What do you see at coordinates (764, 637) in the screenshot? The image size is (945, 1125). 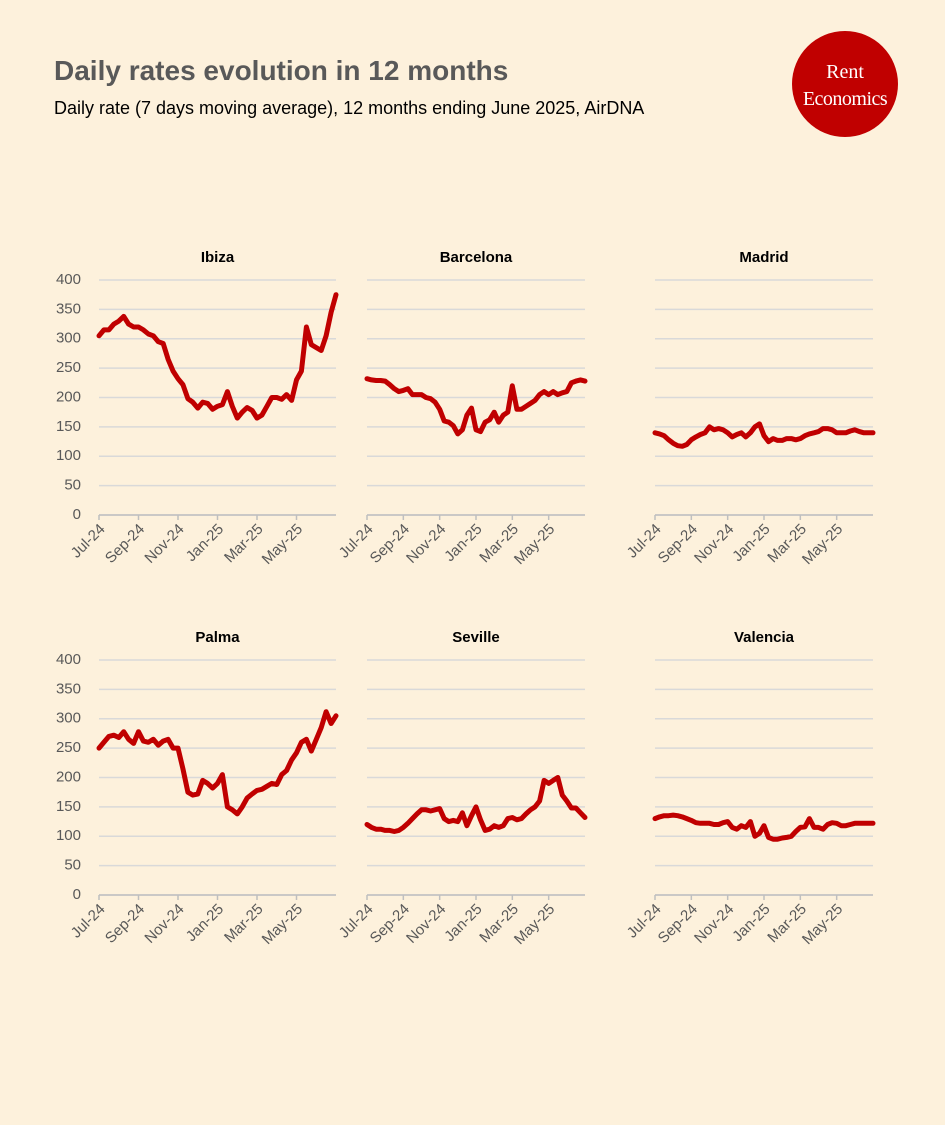 I see `panel-title: Valencia` at bounding box center [764, 637].